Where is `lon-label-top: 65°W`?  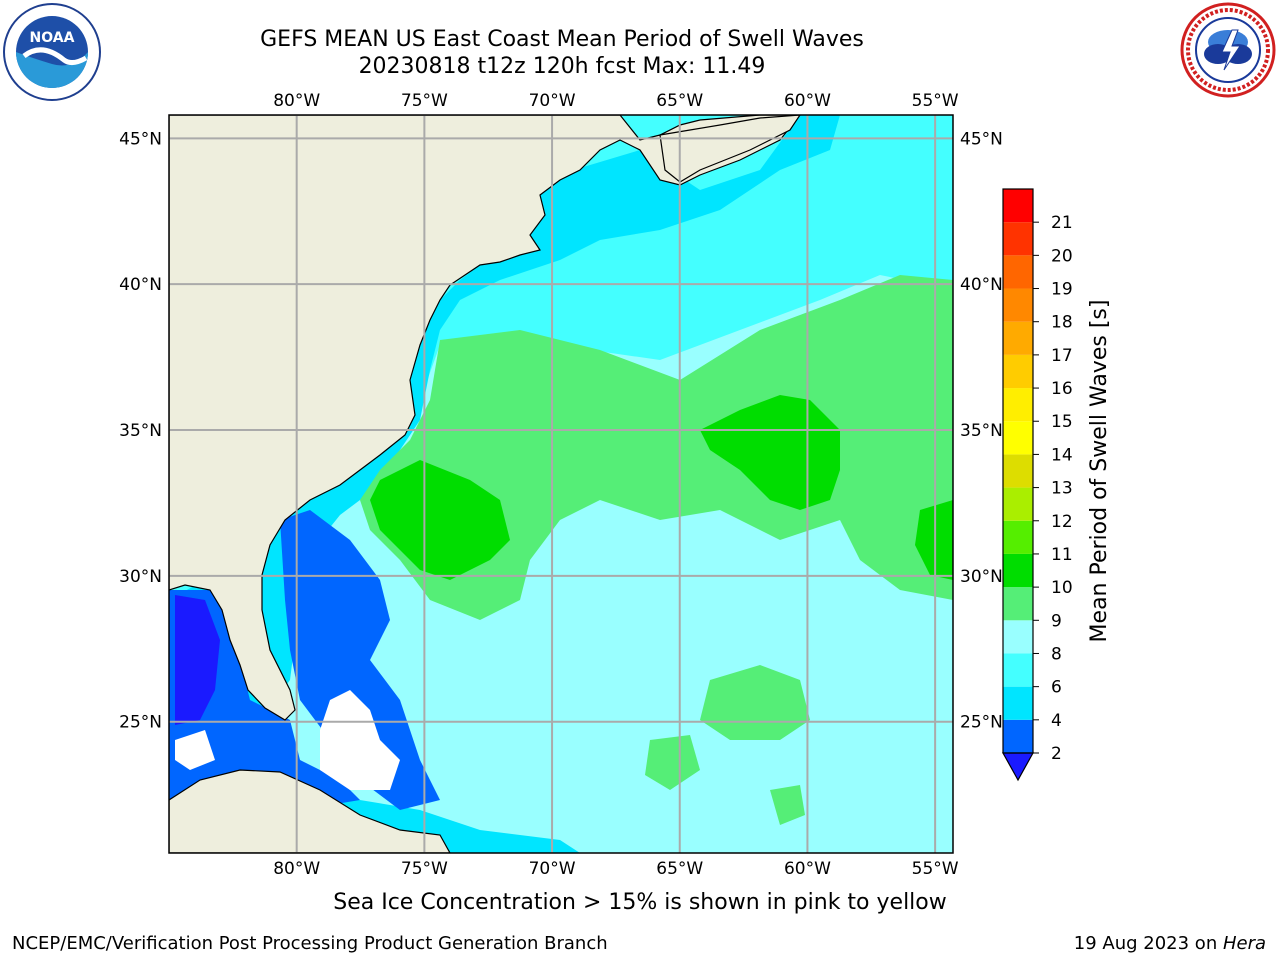
lon-label-top: 65°W is located at coordinates (679, 101).